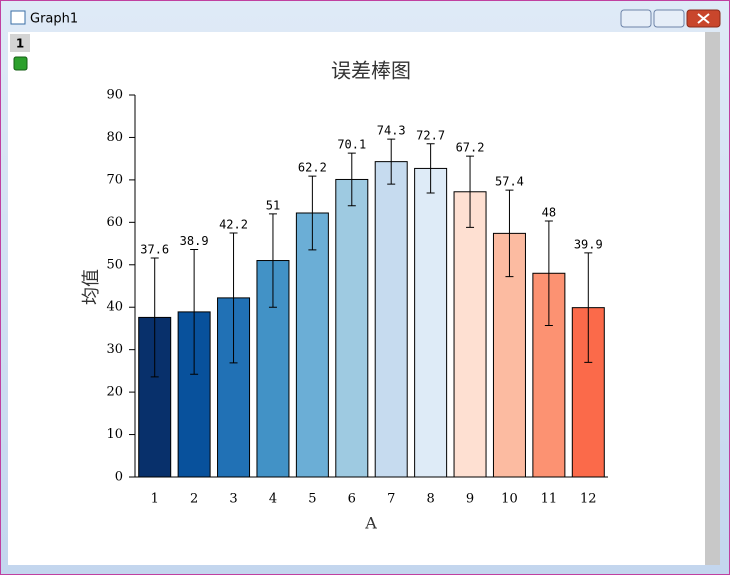 The height and width of the screenshot is (579, 730). I want to click on minimize-button, so click(636, 18).